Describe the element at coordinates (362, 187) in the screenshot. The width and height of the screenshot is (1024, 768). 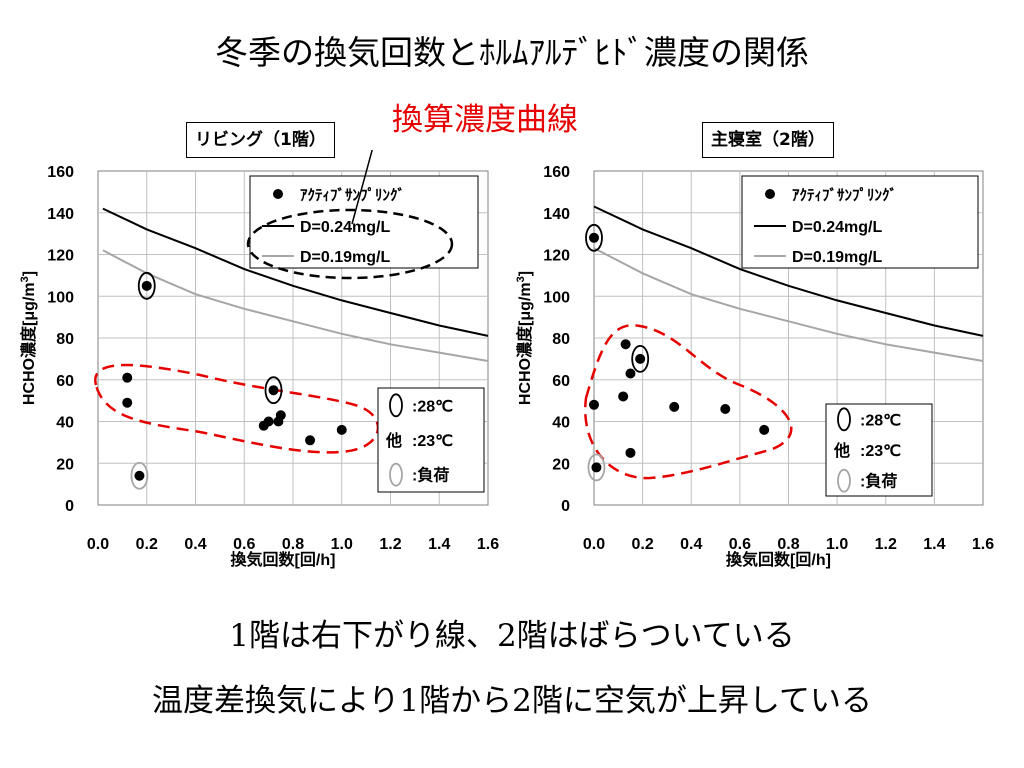
I see `callout-leader-line` at that location.